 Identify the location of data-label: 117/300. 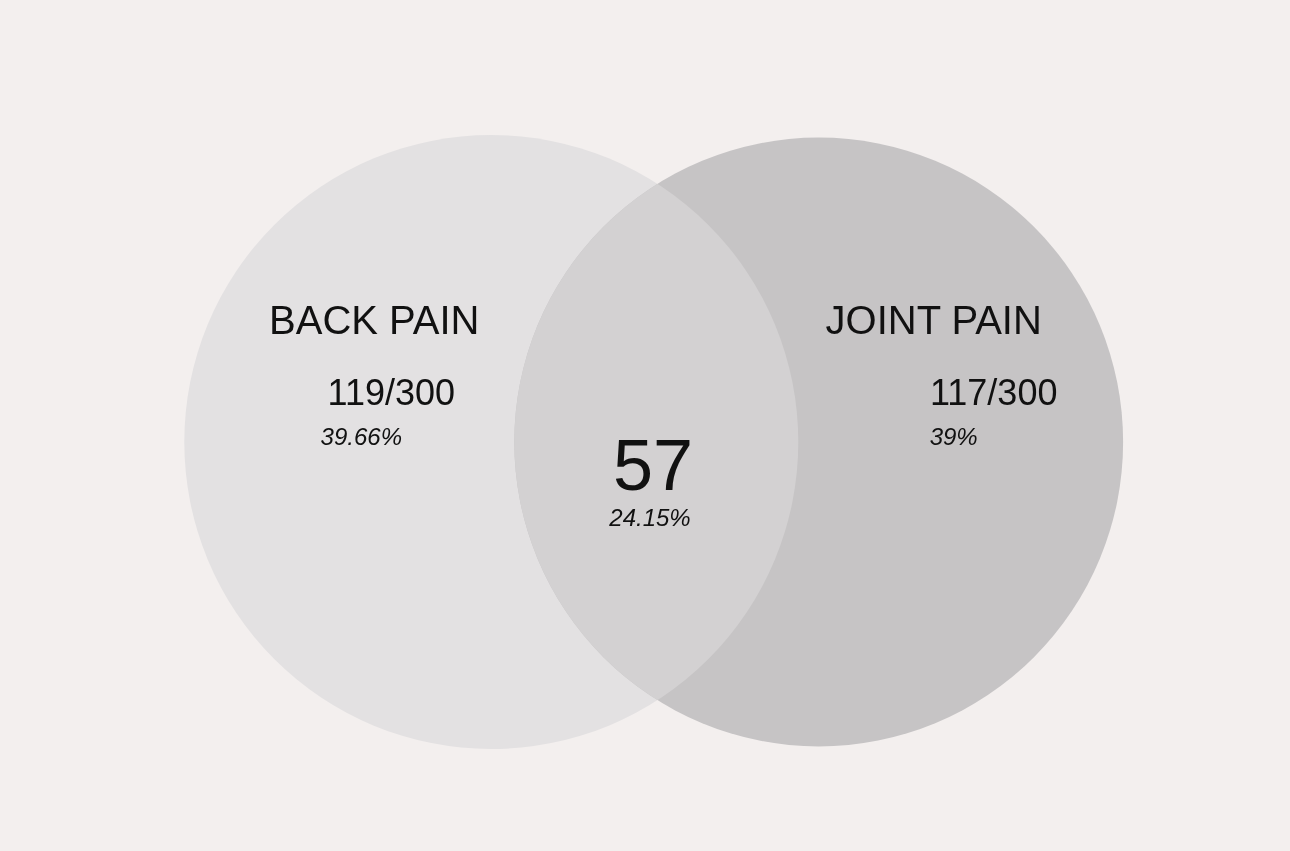
(993, 392).